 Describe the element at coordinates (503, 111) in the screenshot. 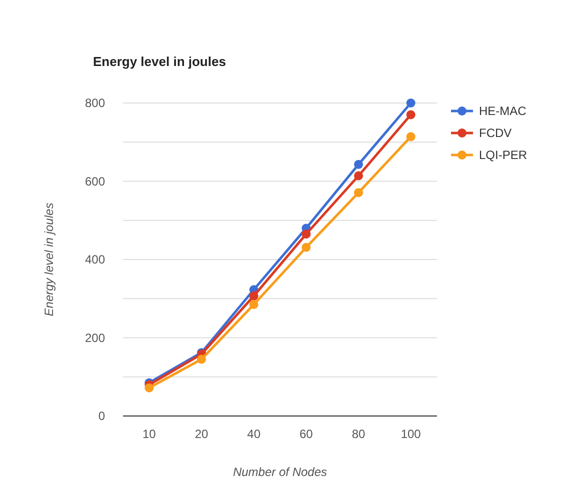

I see `legend-label: HE-MAC` at that location.